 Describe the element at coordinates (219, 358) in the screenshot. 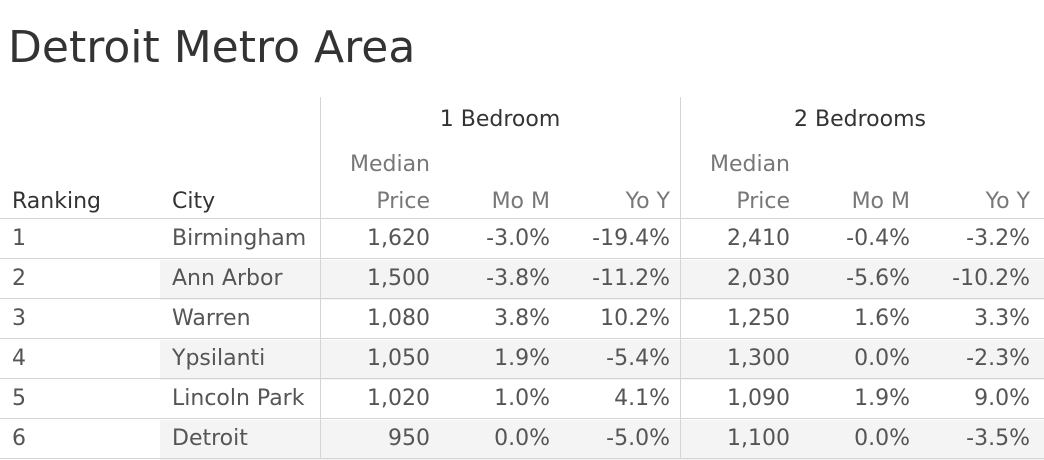

I see `city-cell: Ypsilanti` at that location.